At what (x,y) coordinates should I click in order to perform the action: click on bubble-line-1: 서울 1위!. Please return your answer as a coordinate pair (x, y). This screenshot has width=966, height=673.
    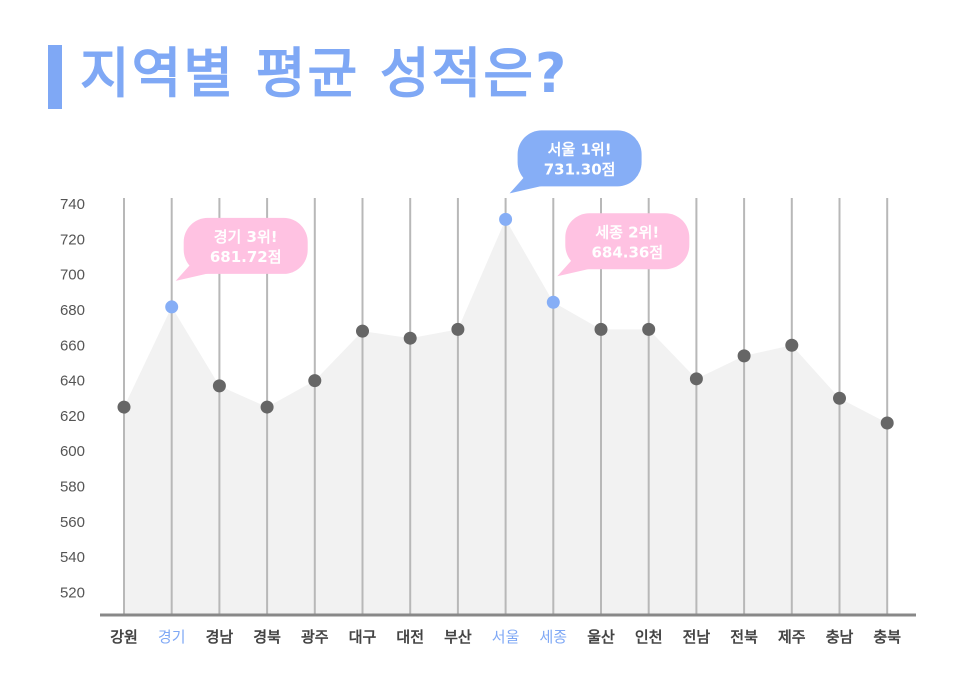
    Looking at the image, I should click on (580, 149).